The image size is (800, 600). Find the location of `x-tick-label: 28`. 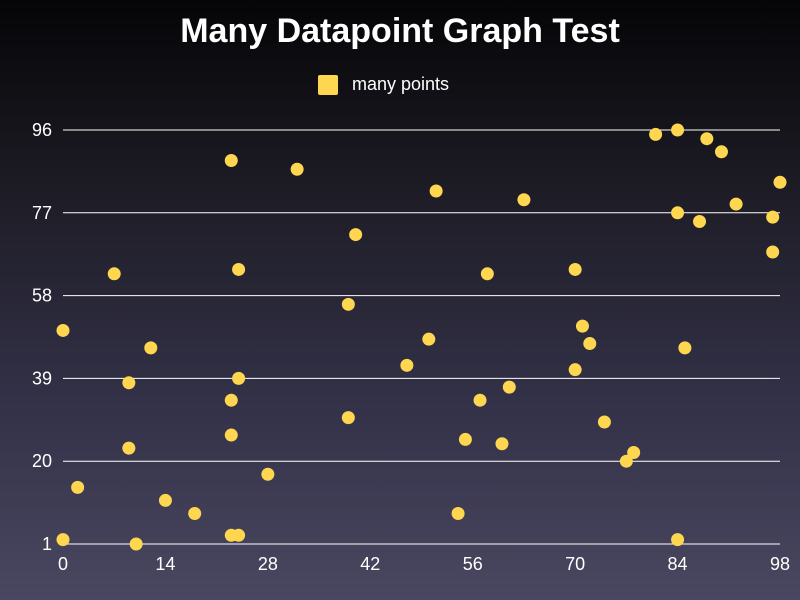

x-tick-label: 28 is located at coordinates (268, 564).